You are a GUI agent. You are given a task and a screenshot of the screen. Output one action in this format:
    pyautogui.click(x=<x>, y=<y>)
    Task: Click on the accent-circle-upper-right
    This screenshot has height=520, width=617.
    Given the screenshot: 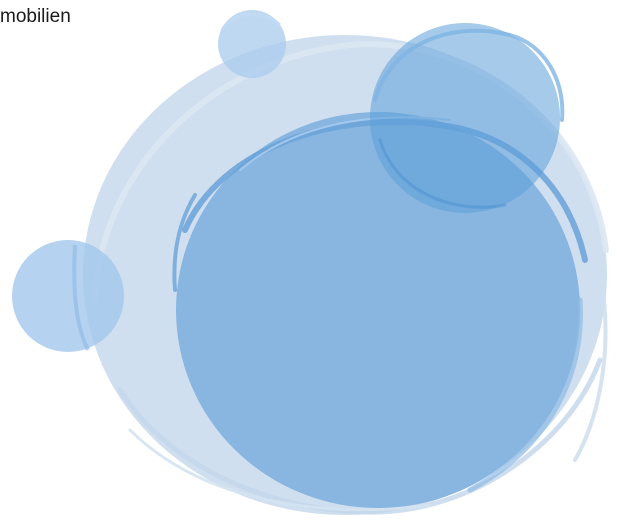 What is the action you would take?
    pyautogui.click(x=467, y=118)
    